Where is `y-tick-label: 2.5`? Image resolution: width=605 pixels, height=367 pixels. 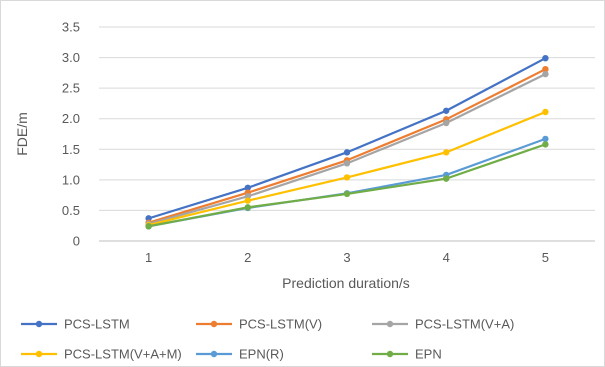 y-tick-label: 2.5 is located at coordinates (71, 88).